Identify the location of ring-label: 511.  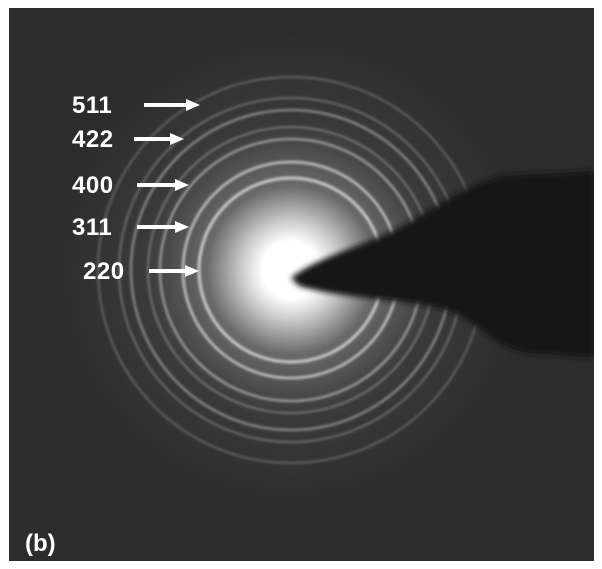
(92, 105).